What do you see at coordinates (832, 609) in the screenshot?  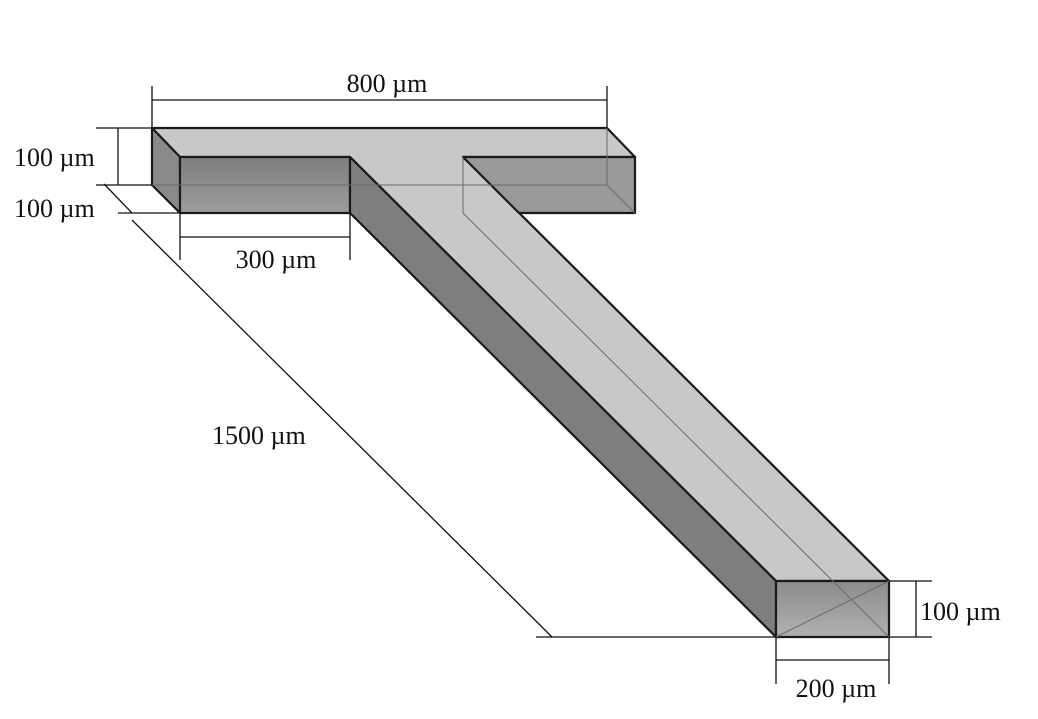 I see `hidden-edge-outlet-diagonal` at bounding box center [832, 609].